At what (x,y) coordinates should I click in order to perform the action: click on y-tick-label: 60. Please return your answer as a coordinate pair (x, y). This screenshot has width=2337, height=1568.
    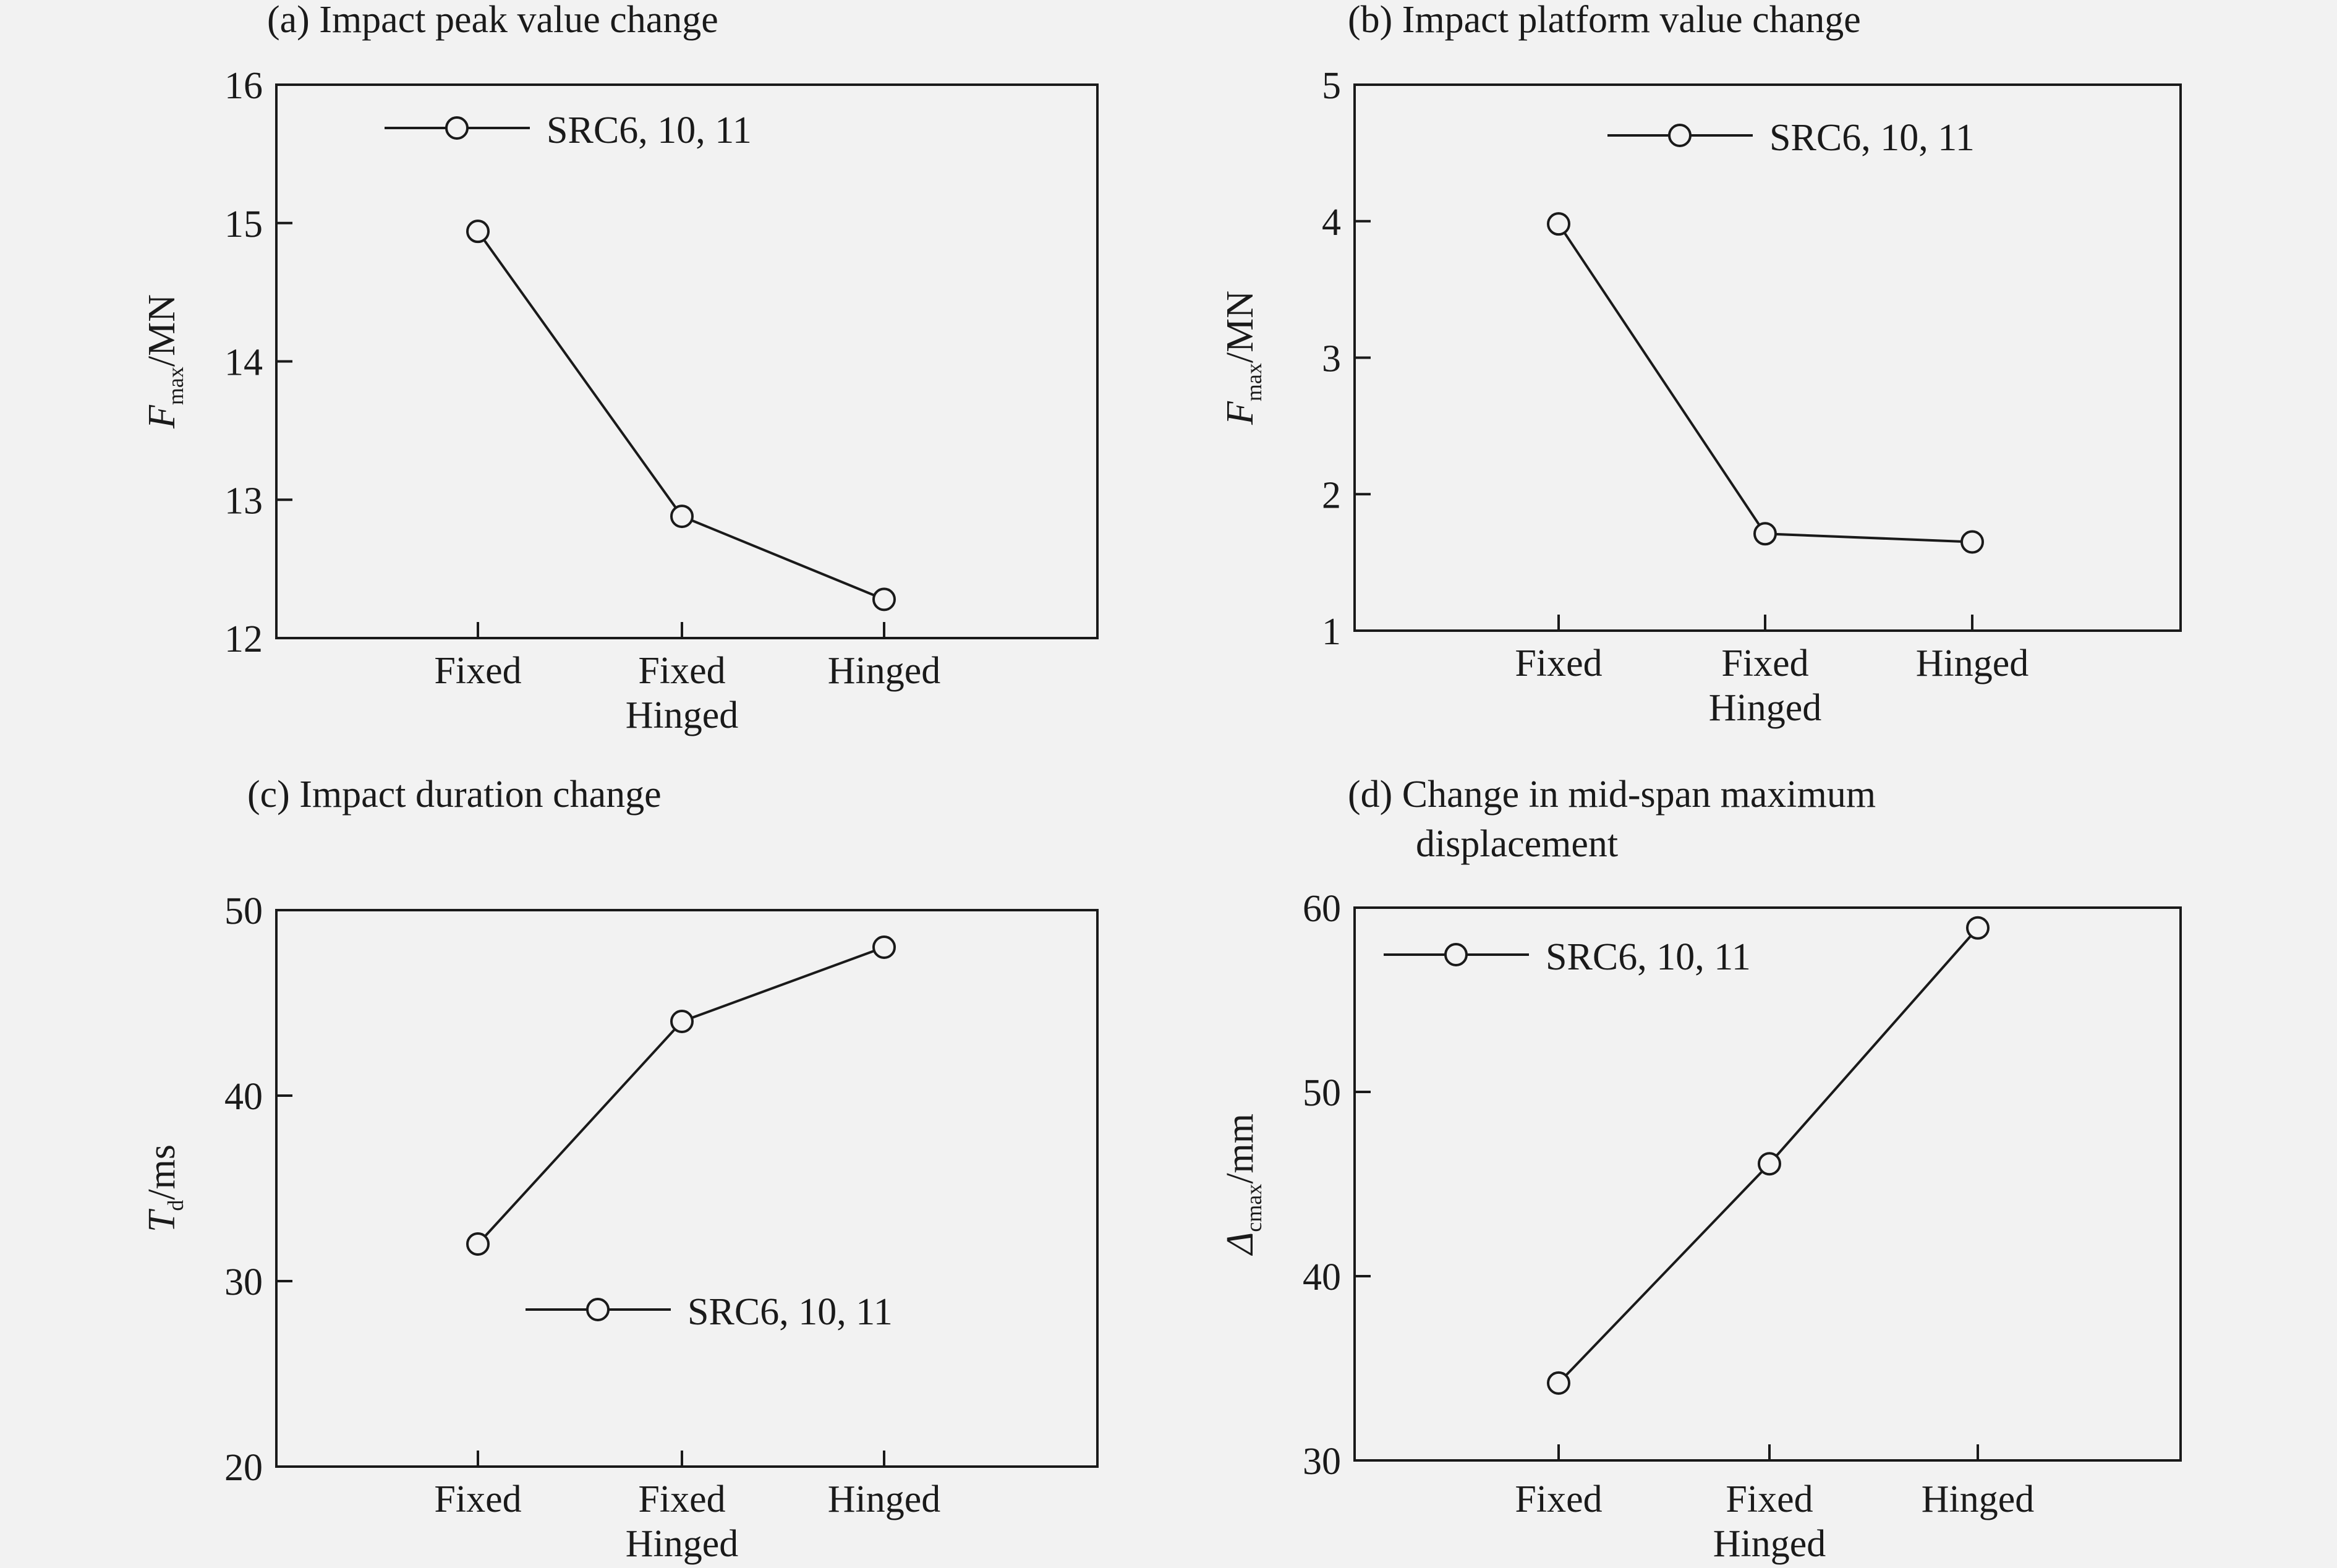
    Looking at the image, I should click on (1322, 909).